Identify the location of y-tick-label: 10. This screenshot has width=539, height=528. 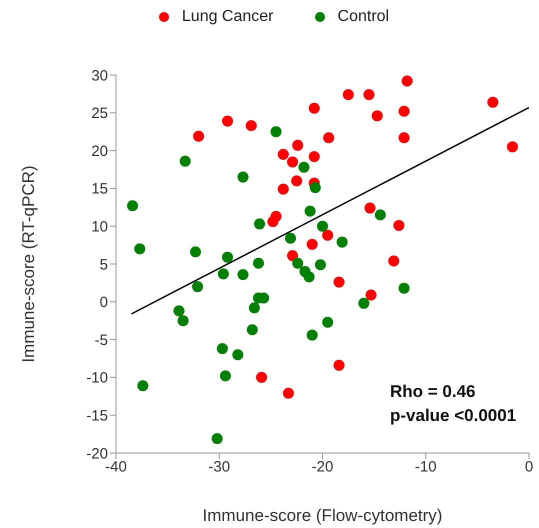
(99, 227).